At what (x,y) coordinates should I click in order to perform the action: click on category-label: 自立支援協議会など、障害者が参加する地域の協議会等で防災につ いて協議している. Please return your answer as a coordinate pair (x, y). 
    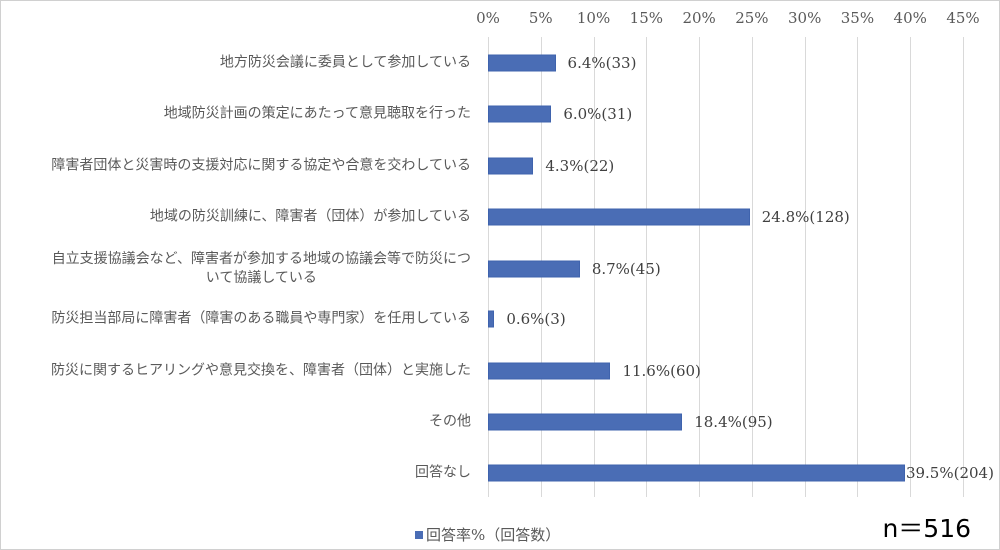
    Looking at the image, I should click on (261, 269).